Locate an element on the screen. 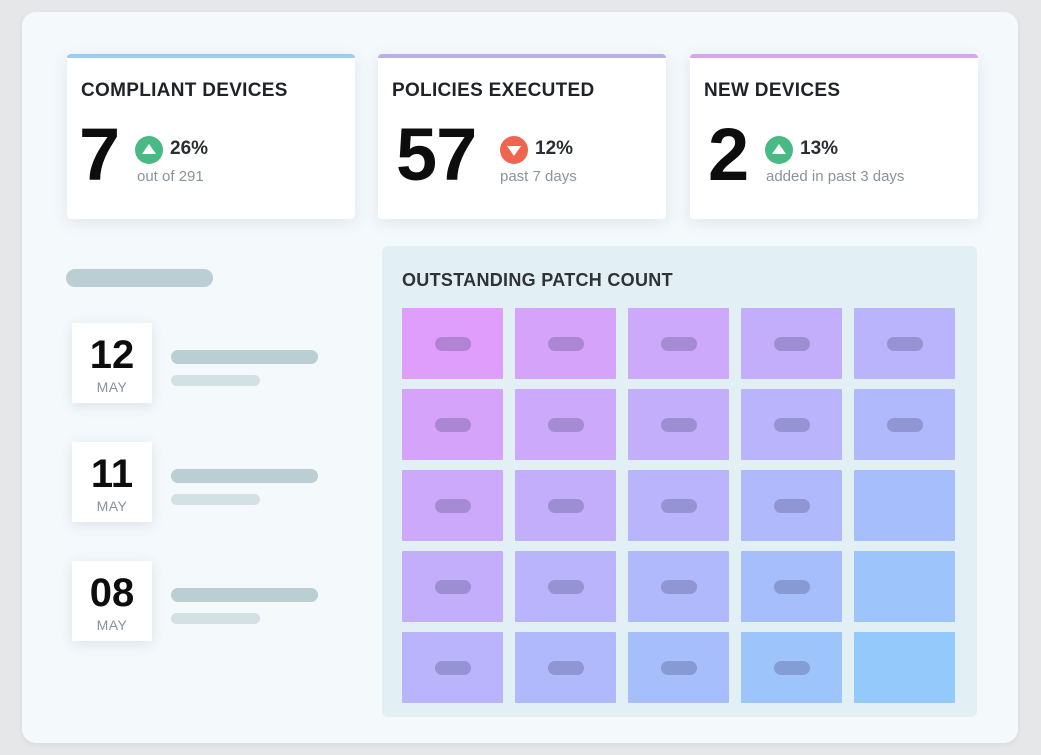 The width and height of the screenshot is (1041, 755). stat-value: 7 is located at coordinates (99, 154).